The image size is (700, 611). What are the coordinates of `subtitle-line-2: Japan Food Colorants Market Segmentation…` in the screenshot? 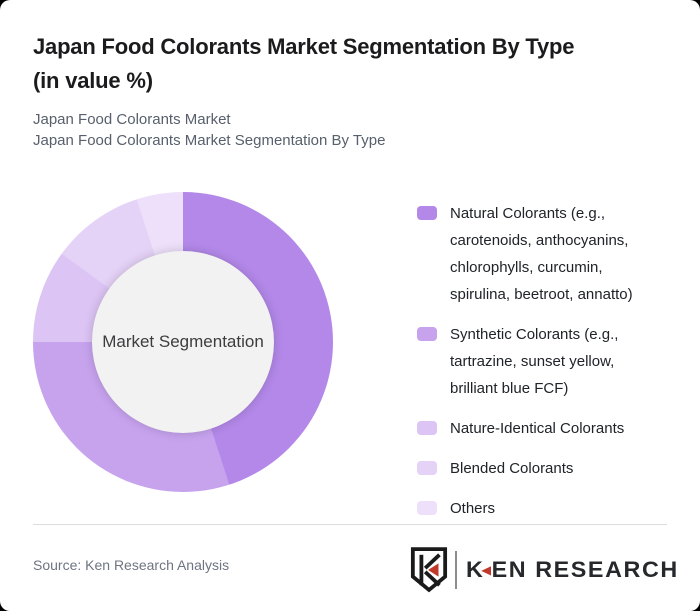 It's located at (209, 140).